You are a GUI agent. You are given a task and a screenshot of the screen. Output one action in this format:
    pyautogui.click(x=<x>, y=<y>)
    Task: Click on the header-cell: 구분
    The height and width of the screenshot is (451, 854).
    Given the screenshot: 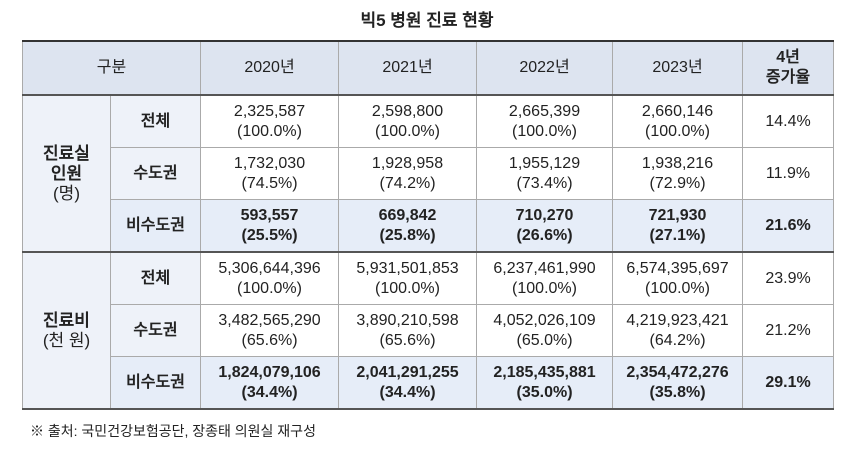 What is the action you would take?
    pyautogui.click(x=111, y=68)
    